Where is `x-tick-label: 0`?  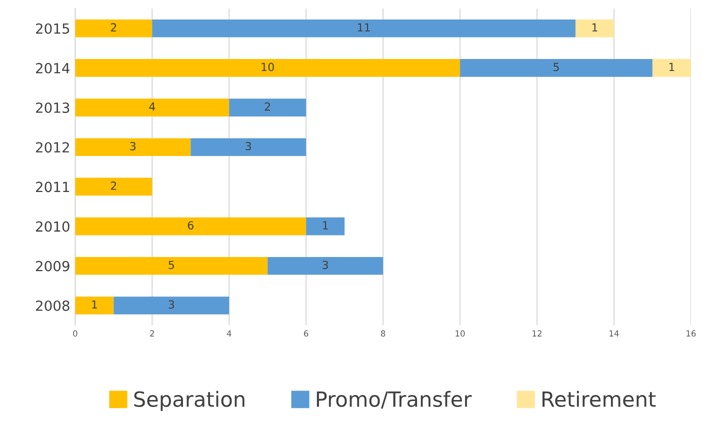 x-tick-label: 0 is located at coordinates (75, 333).